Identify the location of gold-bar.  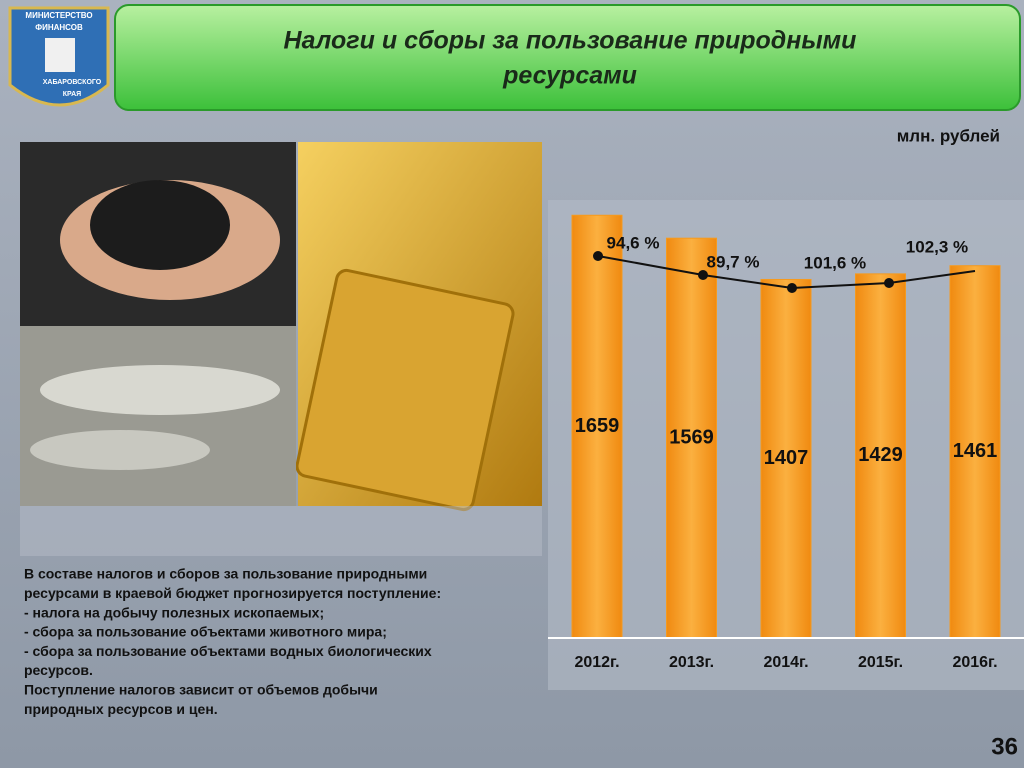
(405, 390).